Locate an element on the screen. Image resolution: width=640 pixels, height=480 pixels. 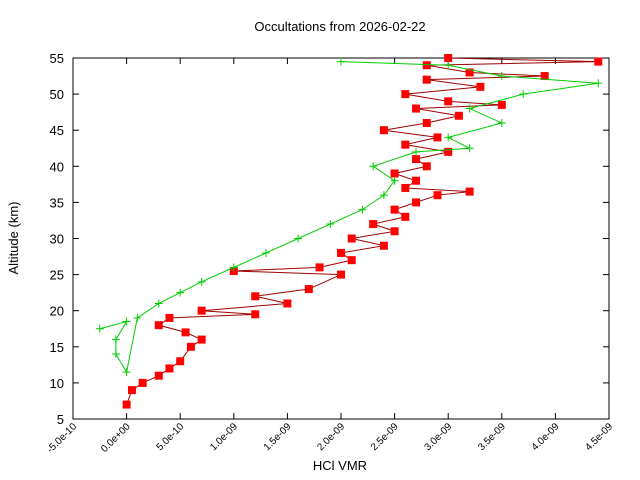
y-tick-label: 25 is located at coordinates (57, 275).